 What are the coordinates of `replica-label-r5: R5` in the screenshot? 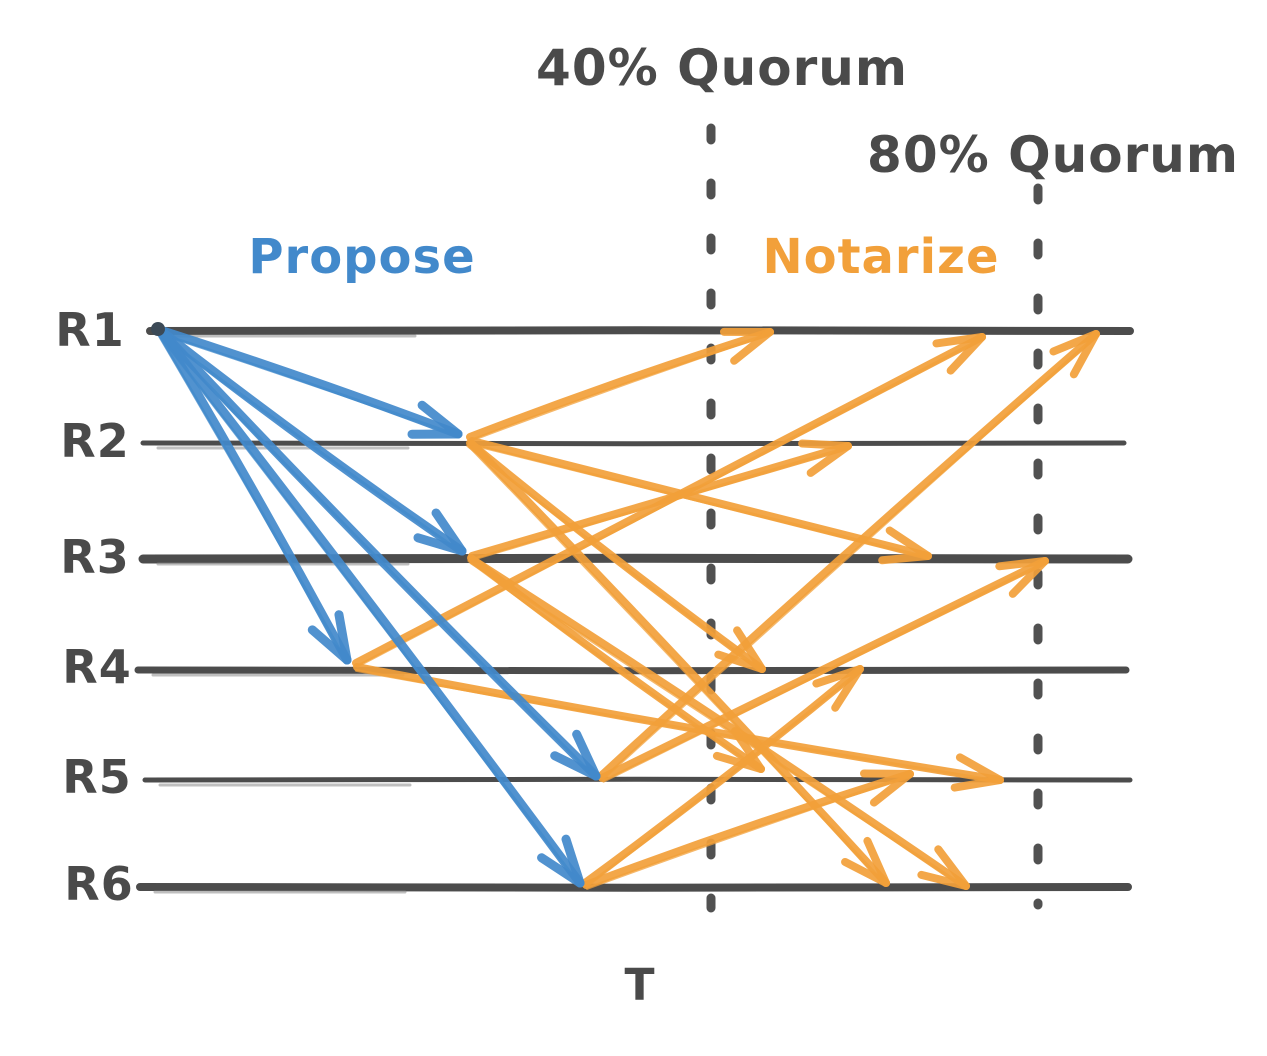 It's located at (97, 777).